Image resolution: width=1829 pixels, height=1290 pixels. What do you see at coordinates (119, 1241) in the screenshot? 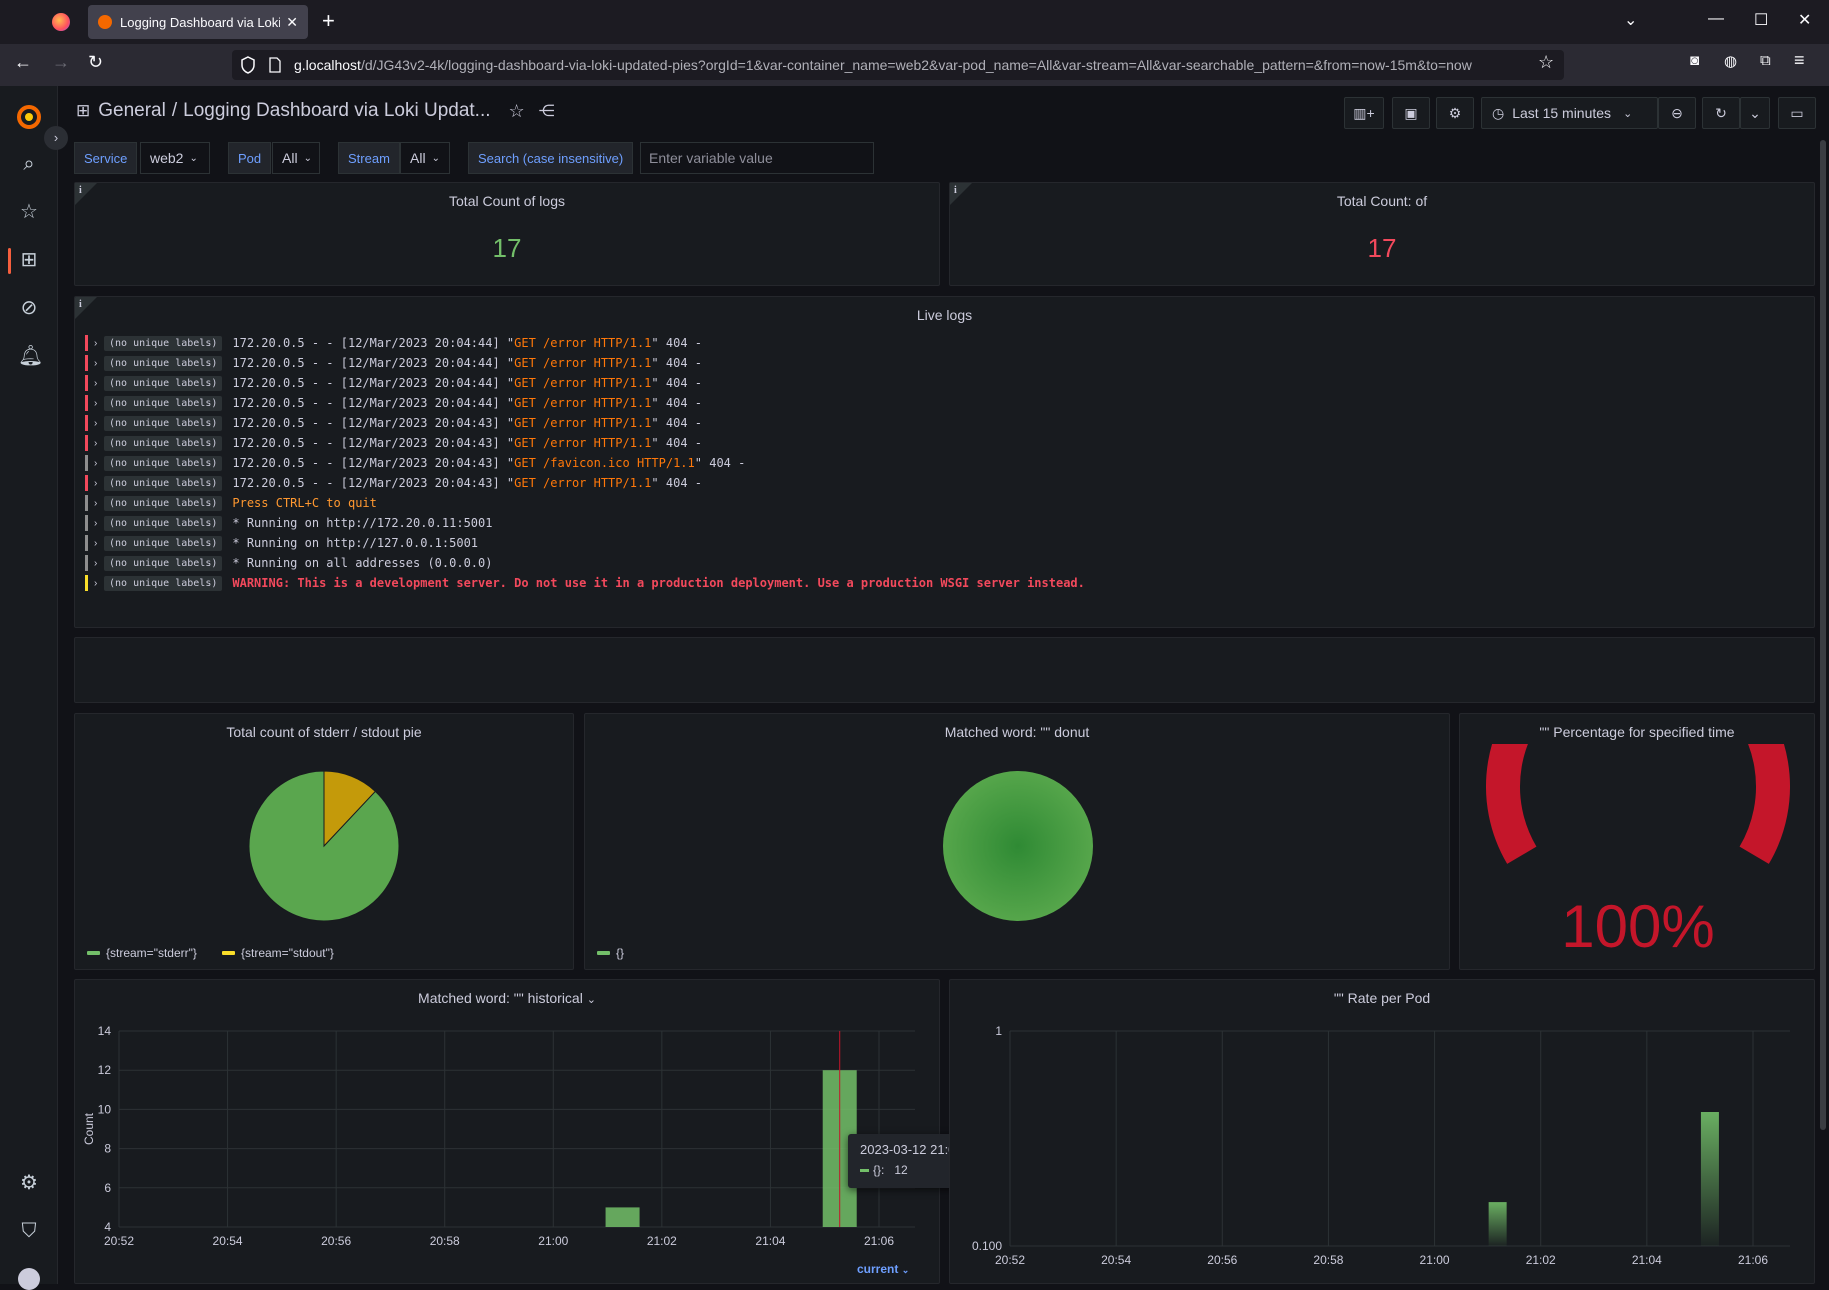
I see `x-tick-label: 20:52` at bounding box center [119, 1241].